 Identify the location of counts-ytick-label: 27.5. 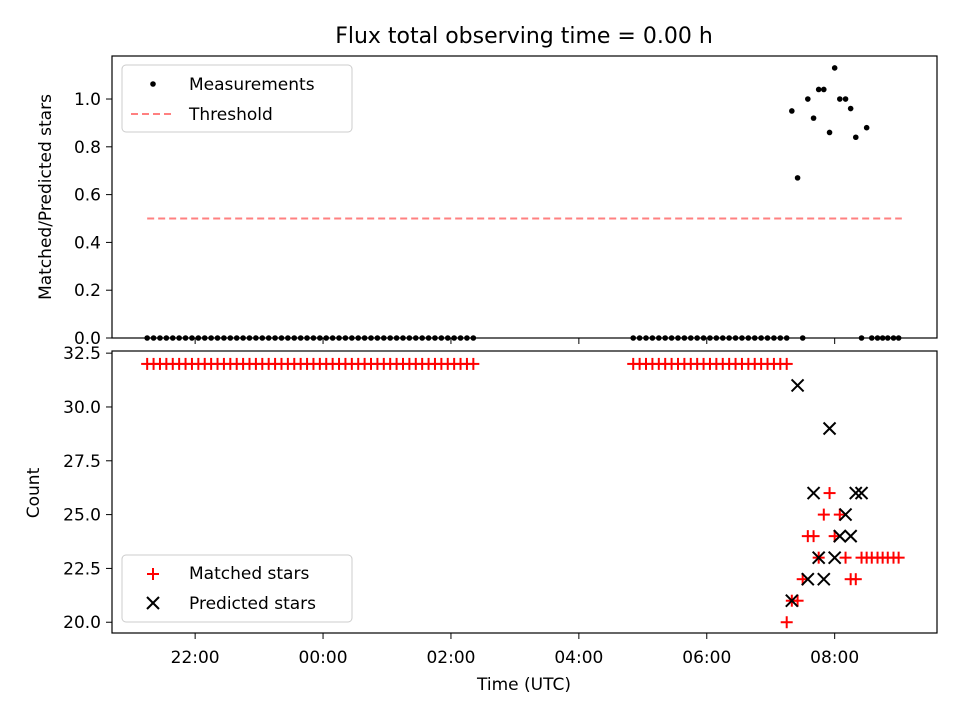
(82, 462).